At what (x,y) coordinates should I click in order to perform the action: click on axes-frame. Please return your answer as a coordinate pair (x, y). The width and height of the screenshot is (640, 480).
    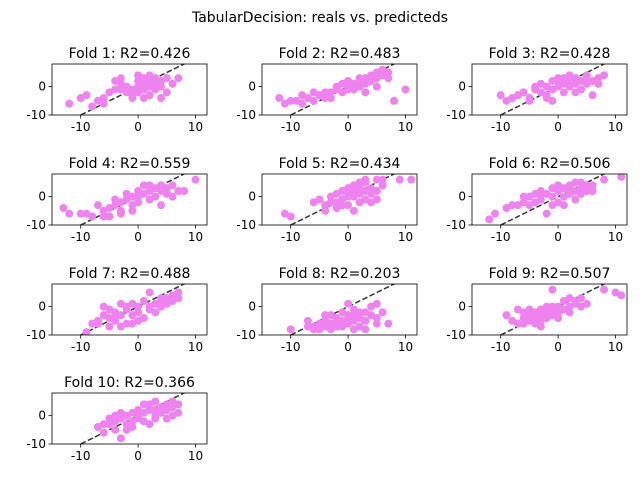
    Looking at the image, I should click on (129, 199).